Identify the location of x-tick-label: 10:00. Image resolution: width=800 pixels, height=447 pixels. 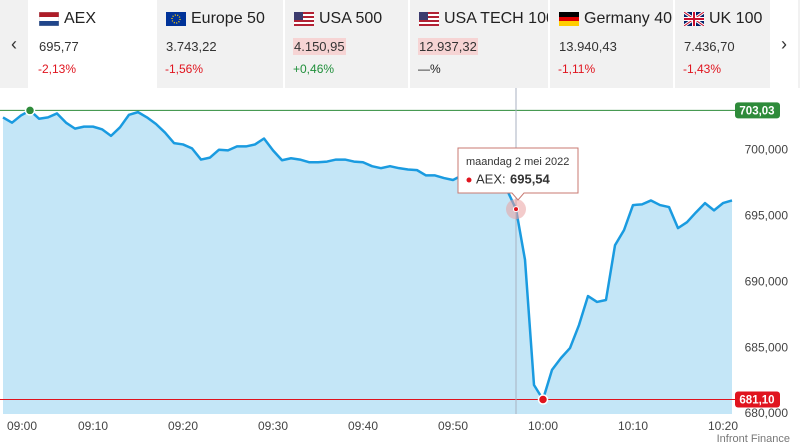
(543, 426).